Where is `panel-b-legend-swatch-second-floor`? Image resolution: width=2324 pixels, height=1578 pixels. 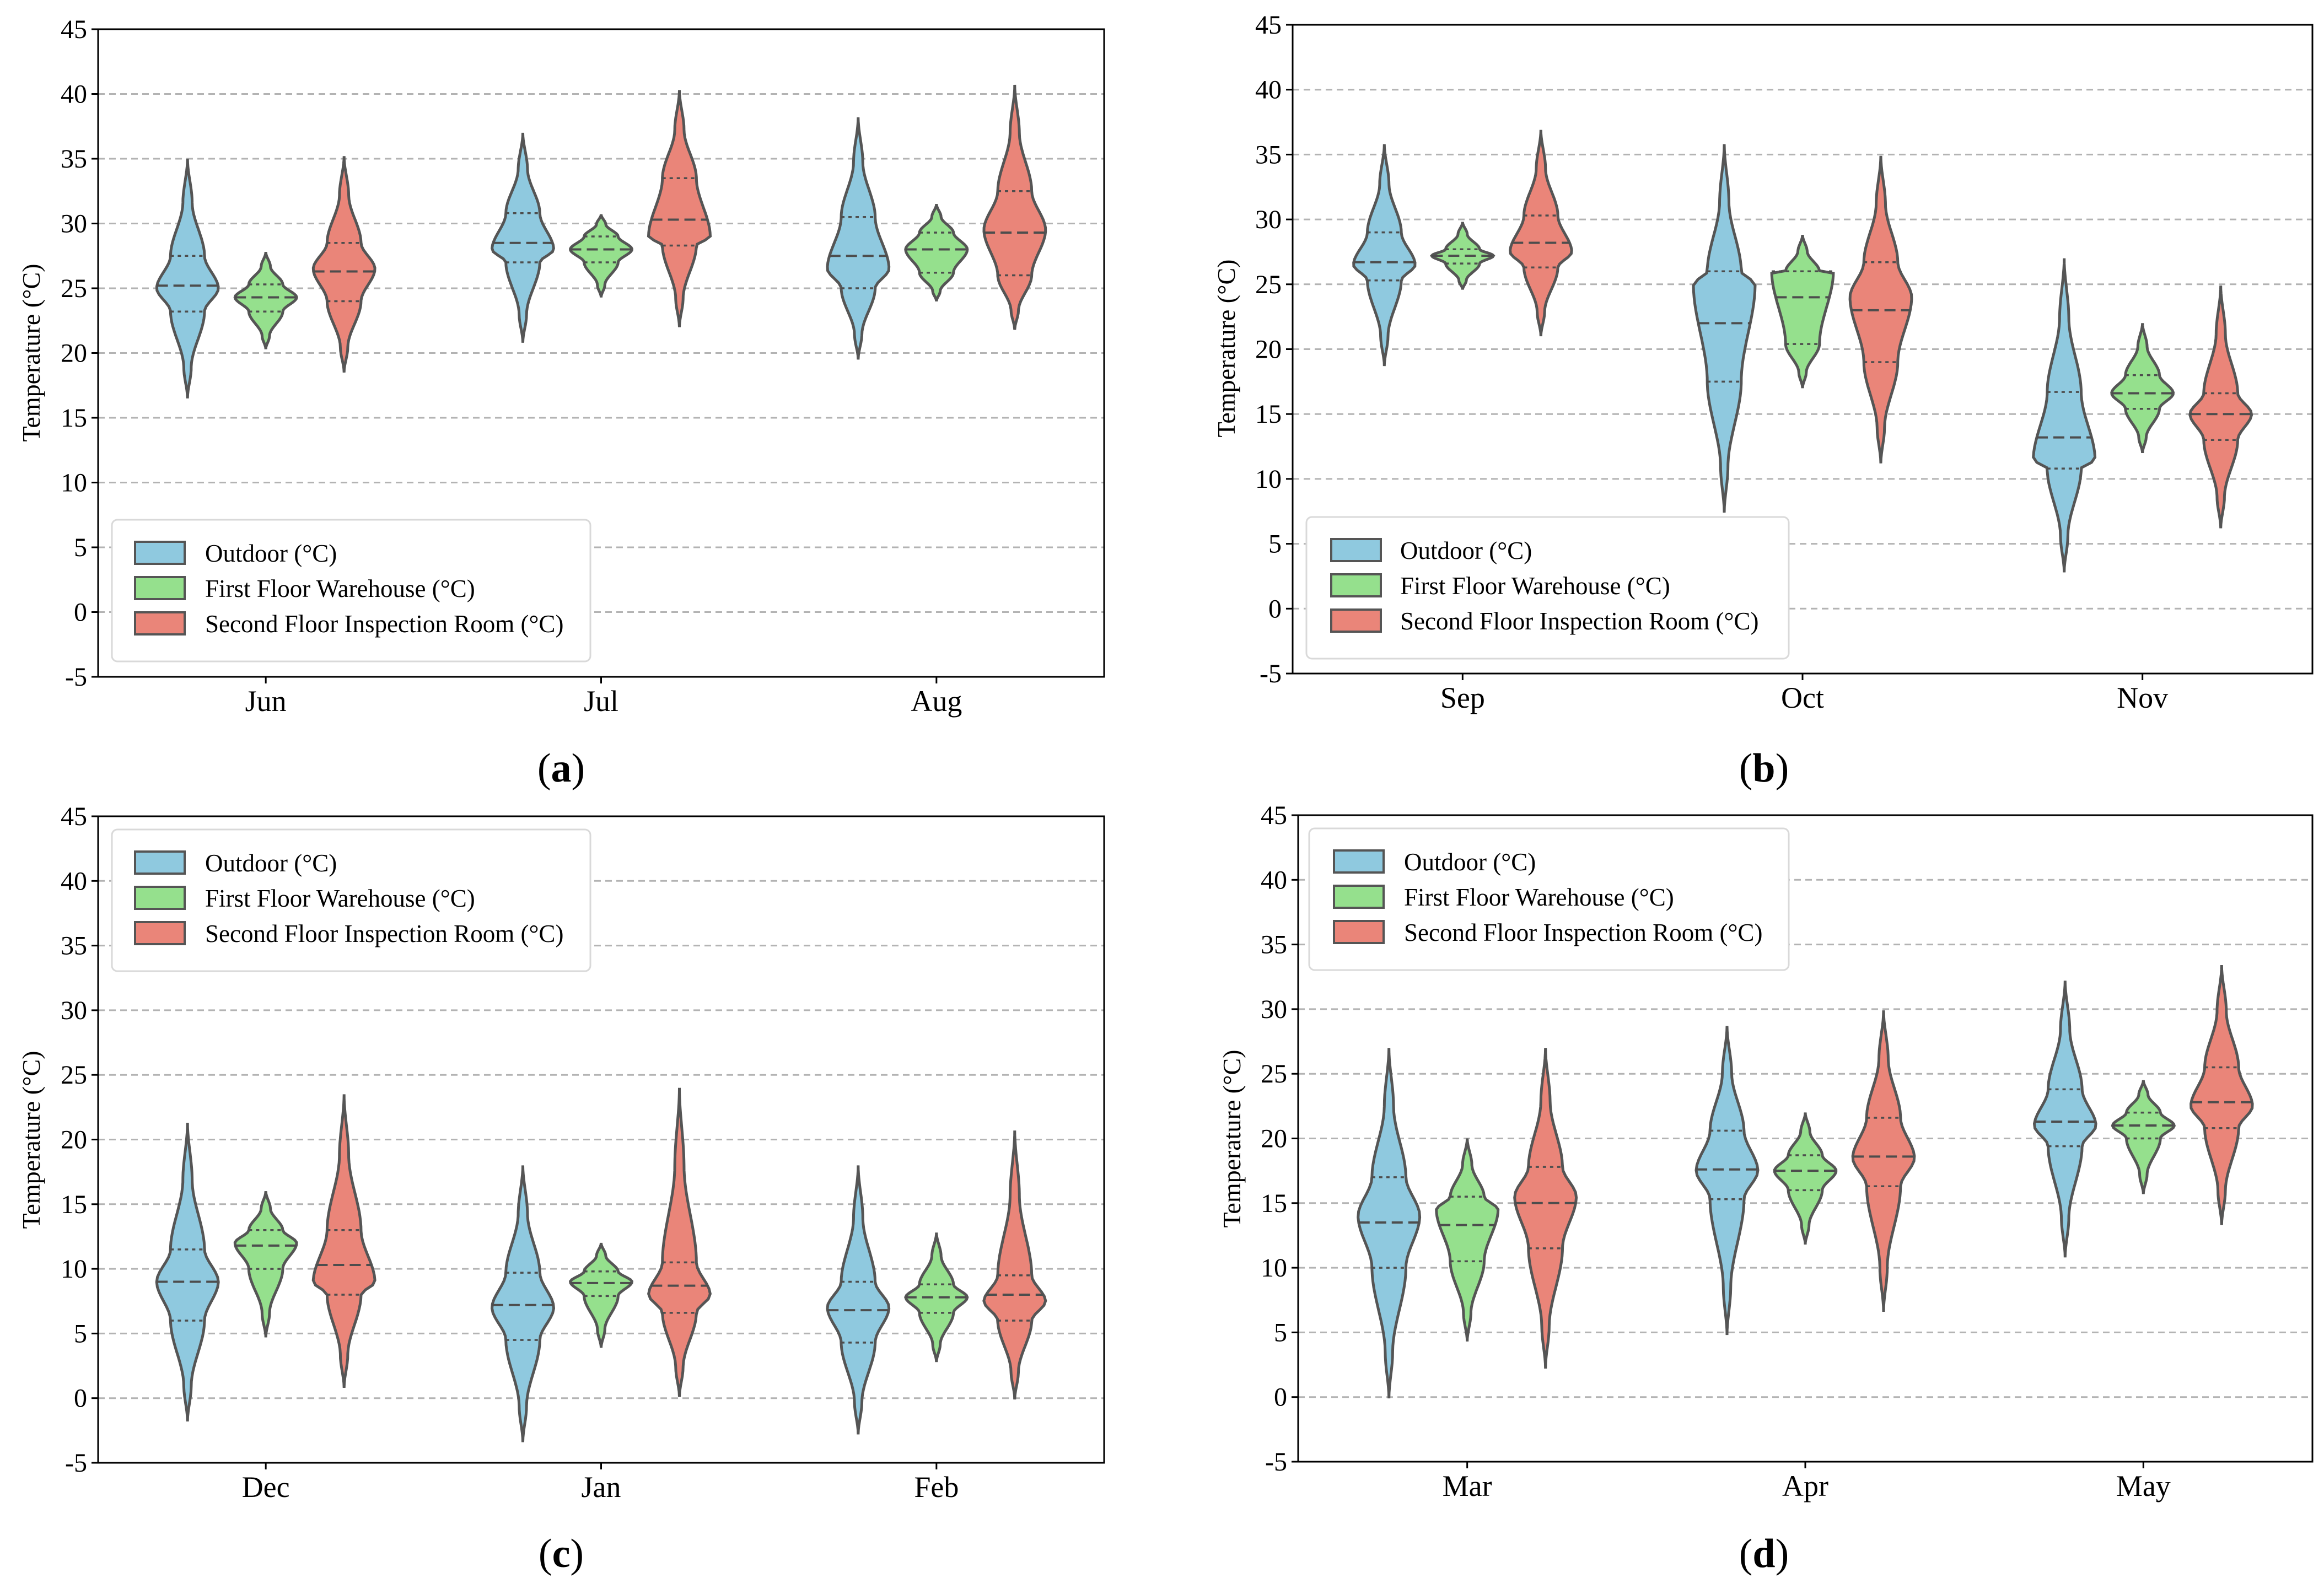 panel-b-legend-swatch-second-floor is located at coordinates (1356, 620).